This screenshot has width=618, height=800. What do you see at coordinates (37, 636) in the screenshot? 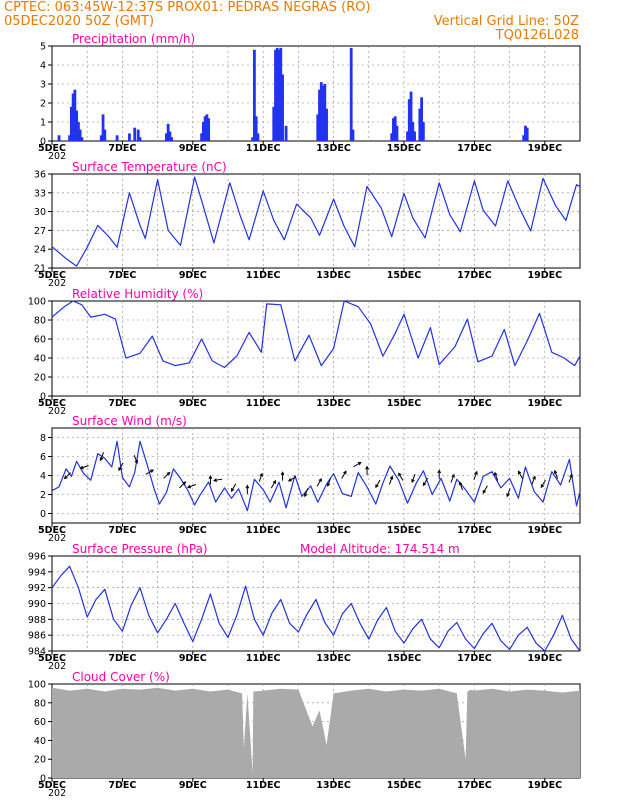
I see `y-tick-label: 986` at bounding box center [37, 636].